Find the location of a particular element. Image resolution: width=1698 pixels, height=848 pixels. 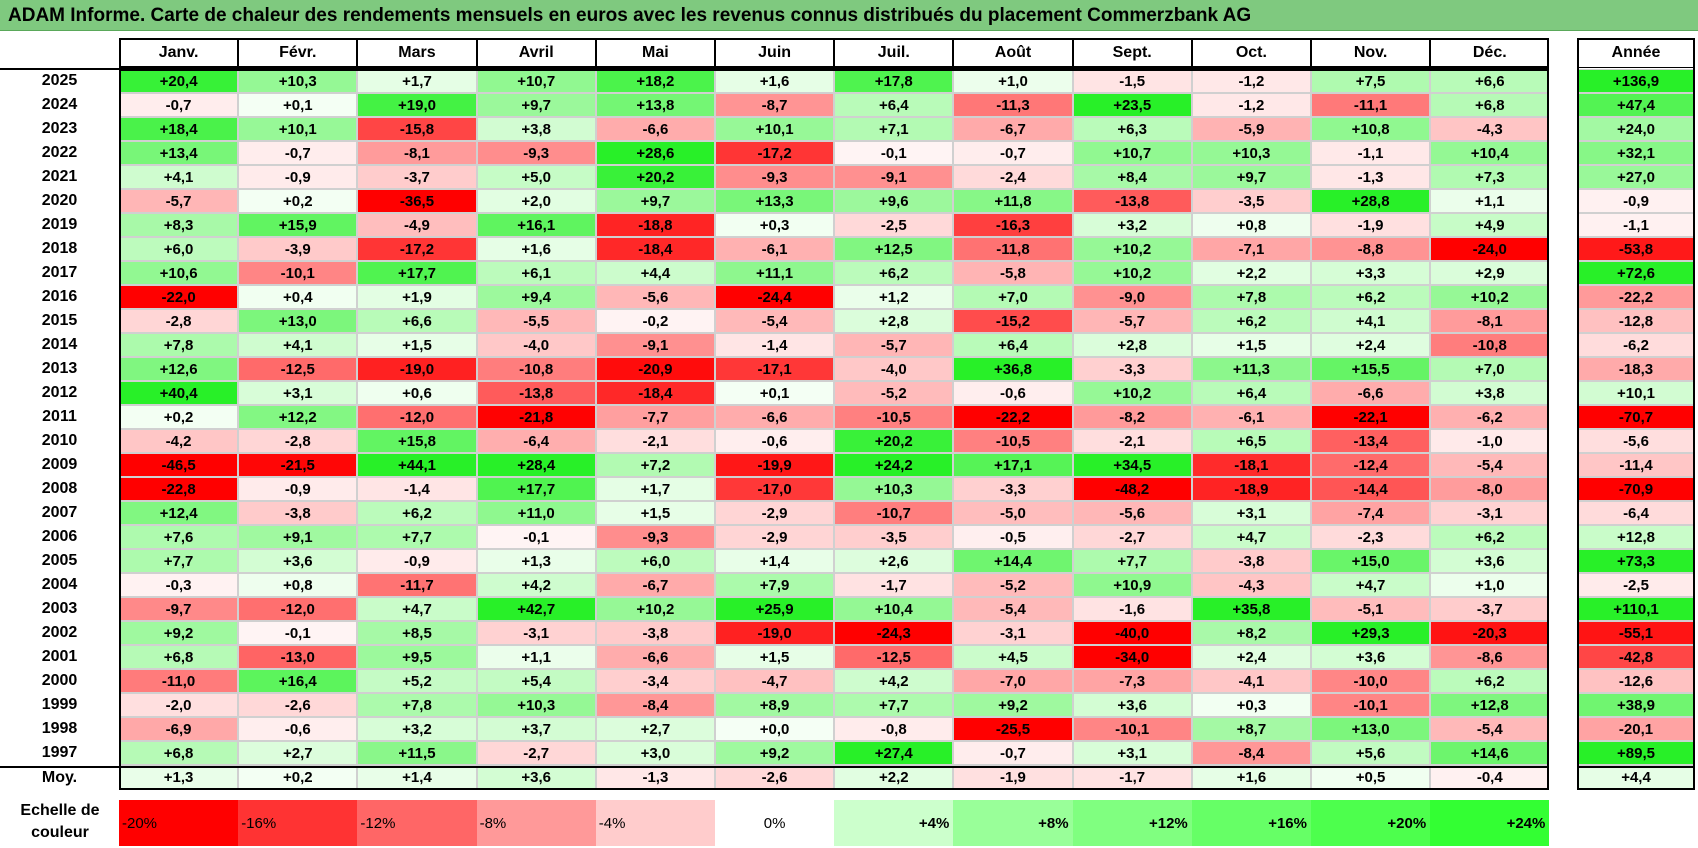

heatmap-cell: +3,3 is located at coordinates (1371, 273).